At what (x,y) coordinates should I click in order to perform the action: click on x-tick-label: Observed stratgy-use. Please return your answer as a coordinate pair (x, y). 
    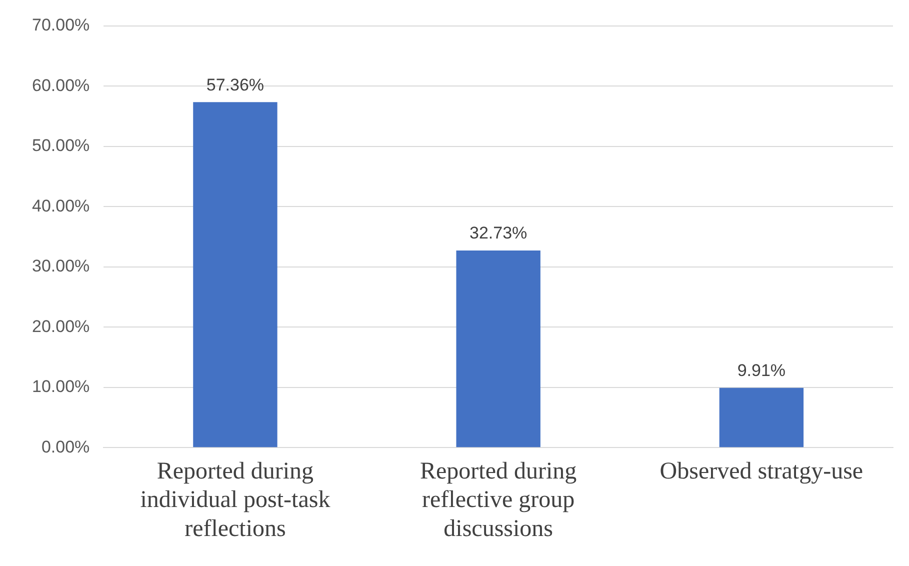
    Looking at the image, I should click on (762, 471).